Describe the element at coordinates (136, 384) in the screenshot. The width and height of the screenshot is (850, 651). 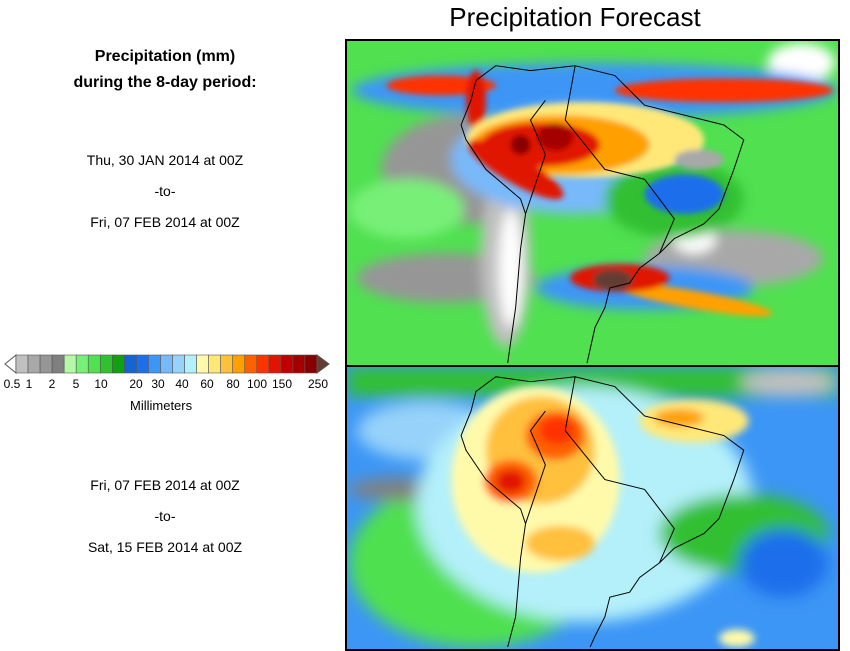
I see `colorbar-tick-label: 20` at that location.